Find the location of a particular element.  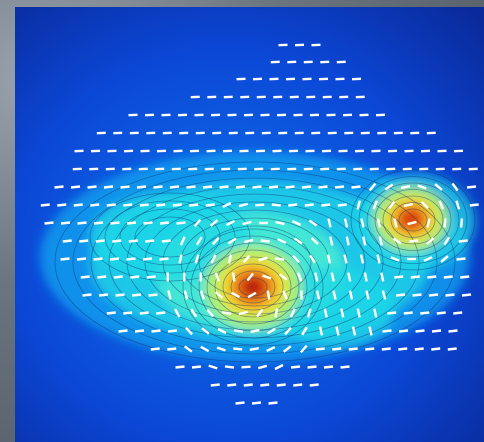

secondary-peak is located at coordinates (411, 219).